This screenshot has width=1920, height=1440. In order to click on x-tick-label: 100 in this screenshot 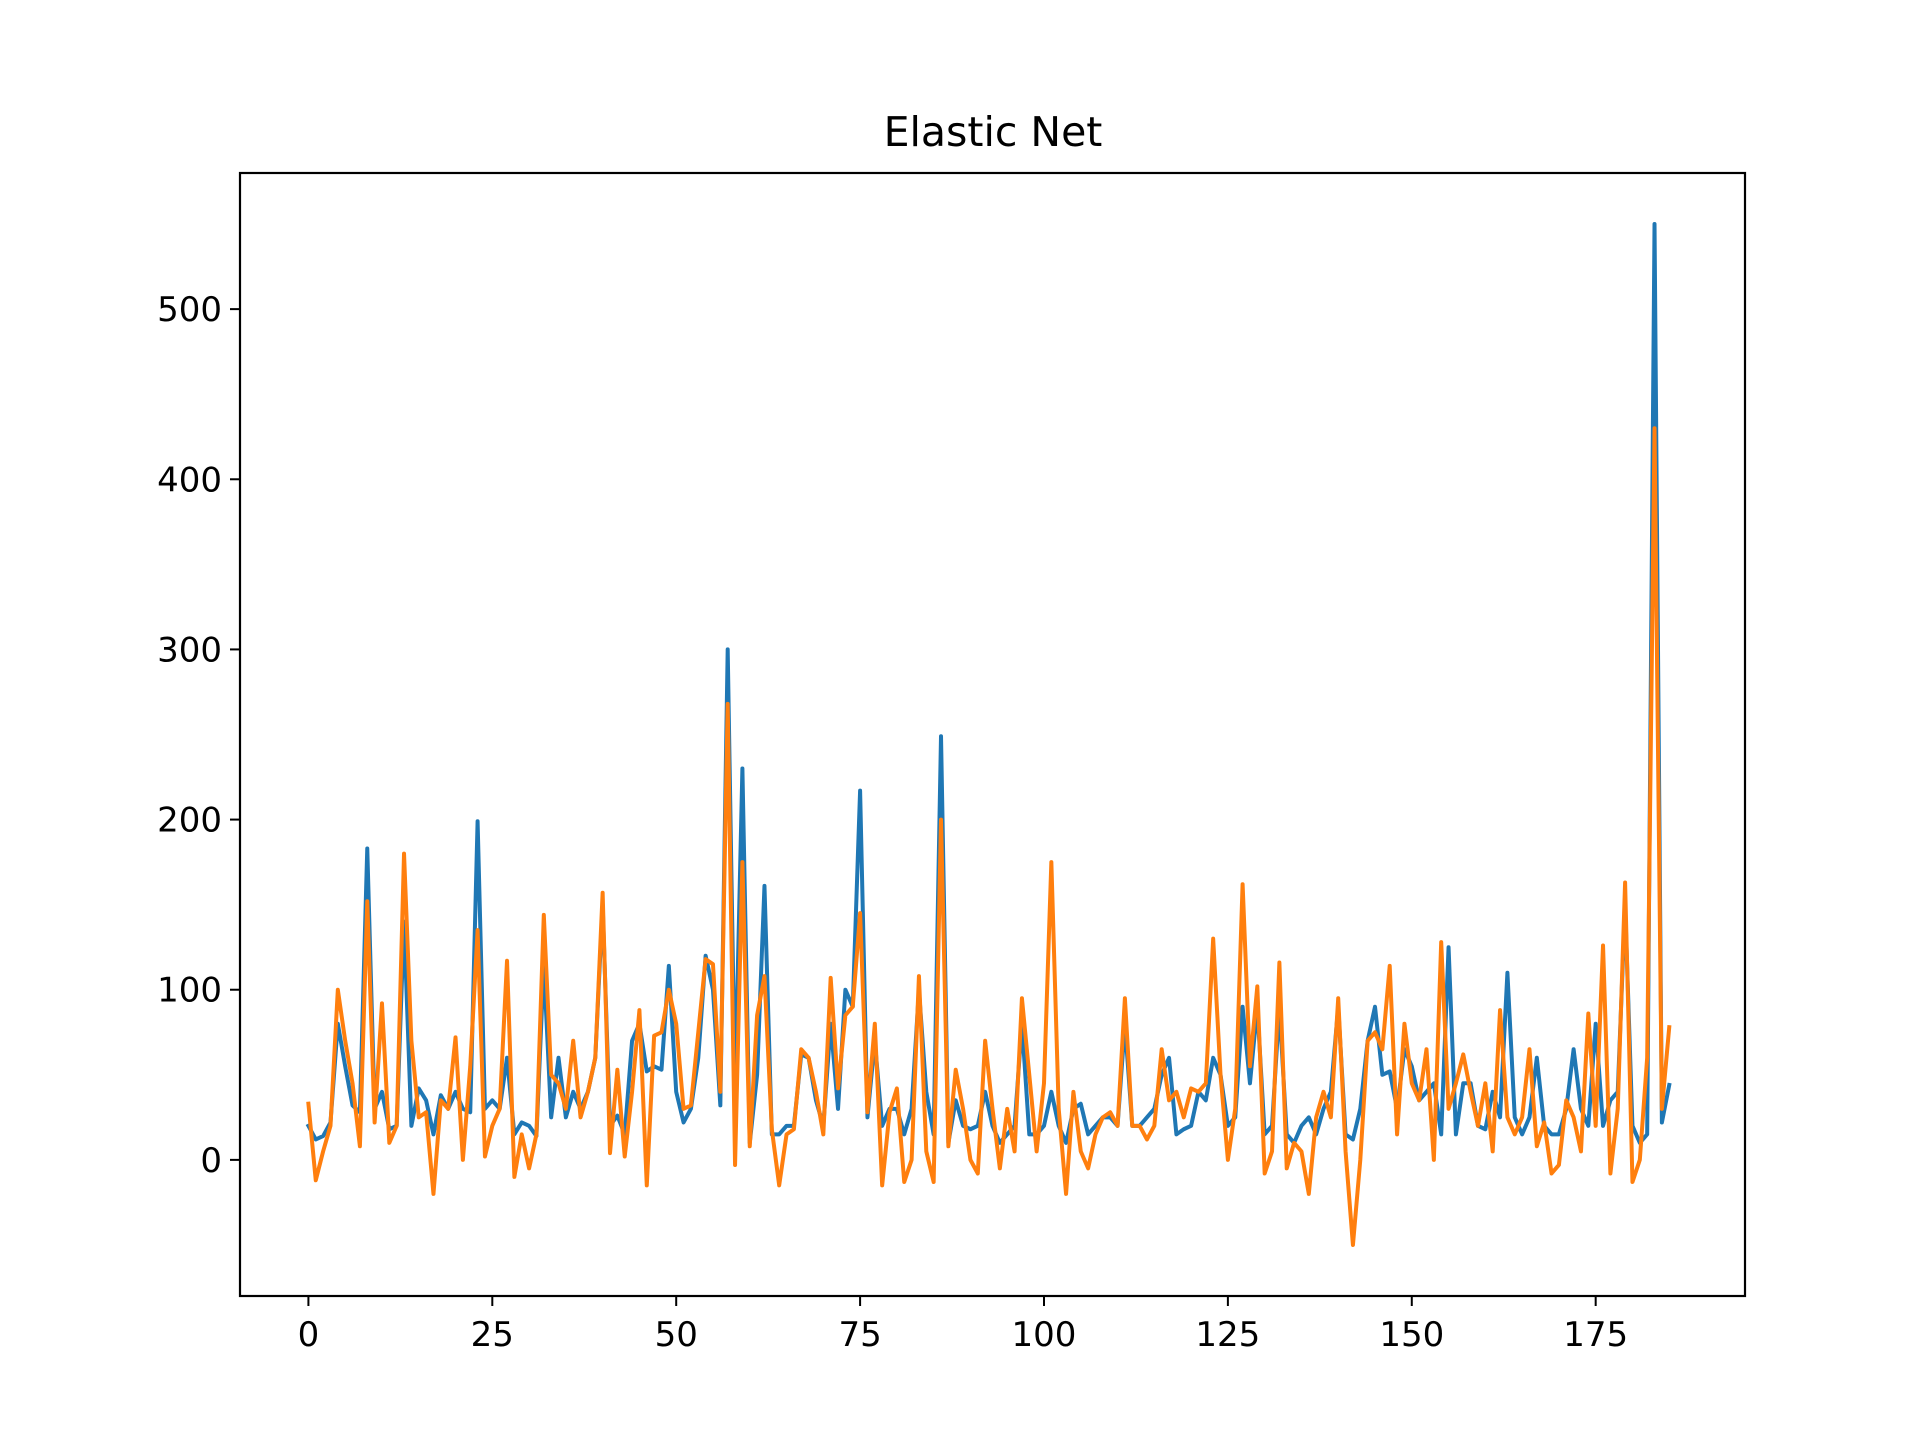, I will do `click(1044, 1335)`.